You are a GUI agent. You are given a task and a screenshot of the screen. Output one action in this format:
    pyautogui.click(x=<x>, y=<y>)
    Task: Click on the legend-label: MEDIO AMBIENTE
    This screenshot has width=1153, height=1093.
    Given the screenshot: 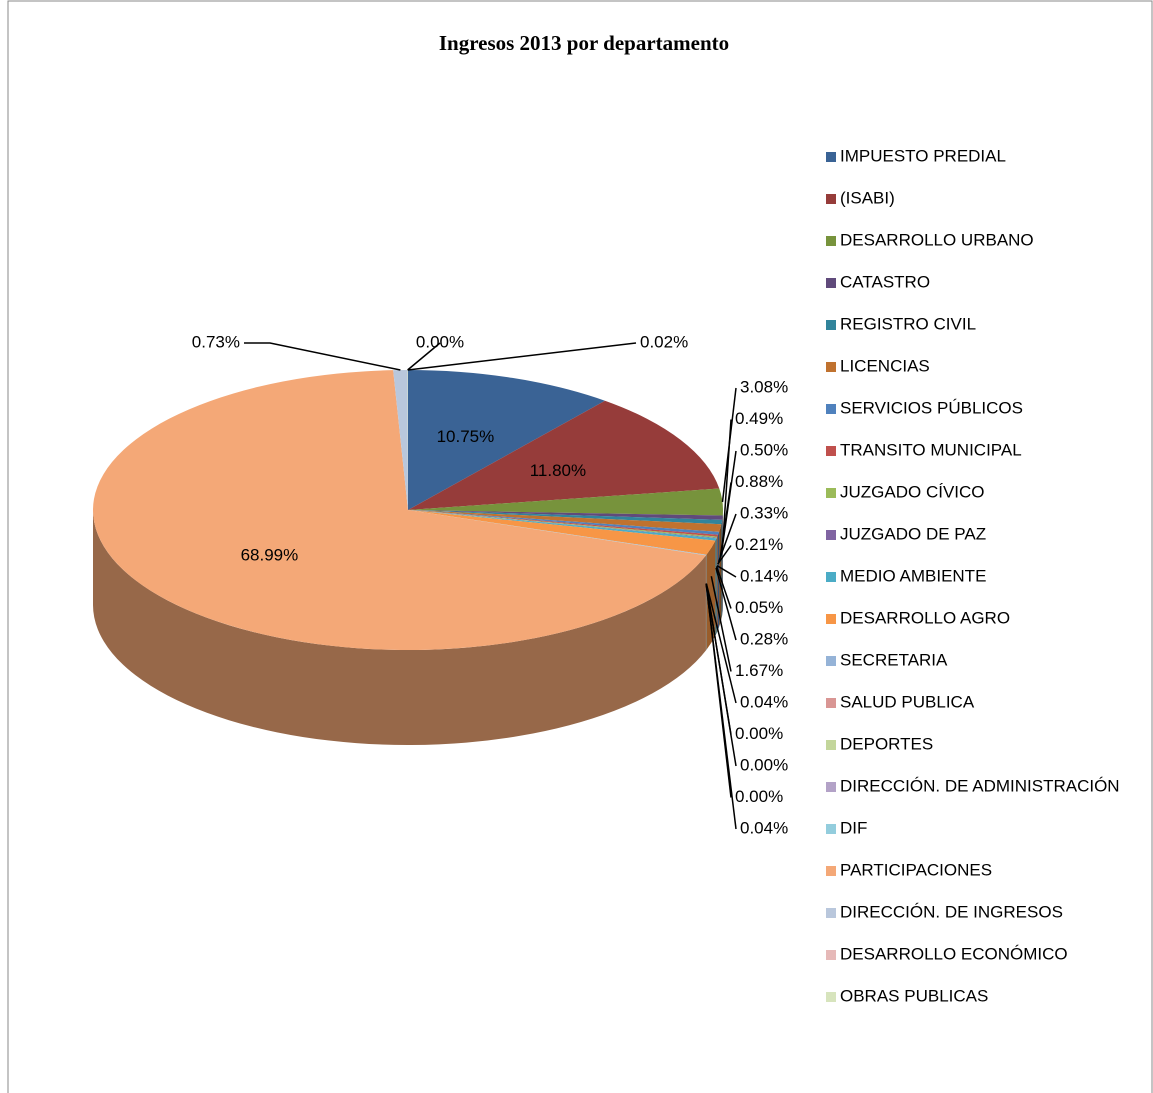 What is the action you would take?
    pyautogui.click(x=913, y=575)
    